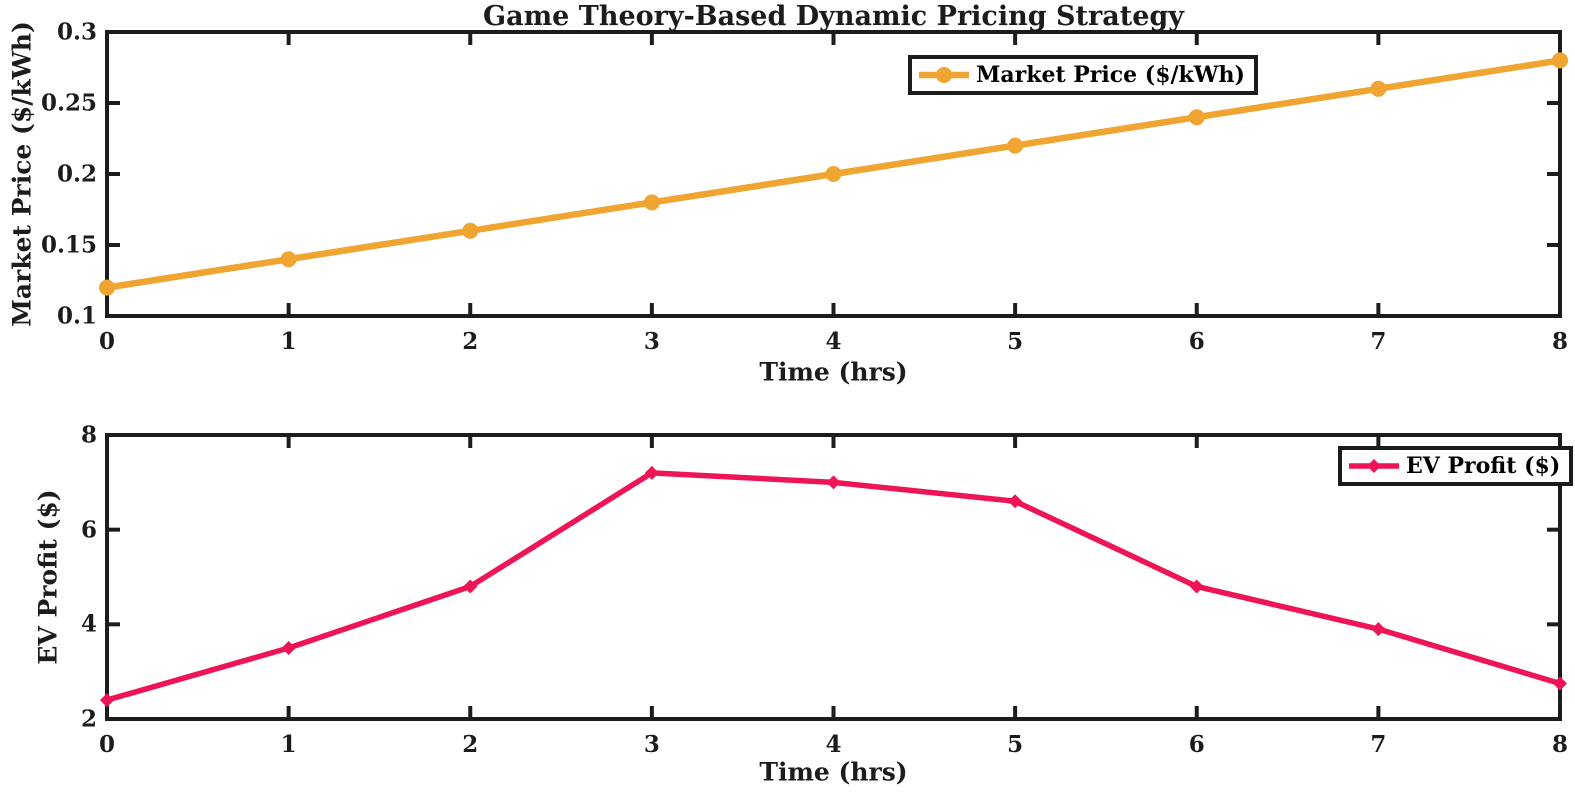  What do you see at coordinates (88, 530) in the screenshot?
I see `y-tick-label: 6` at bounding box center [88, 530].